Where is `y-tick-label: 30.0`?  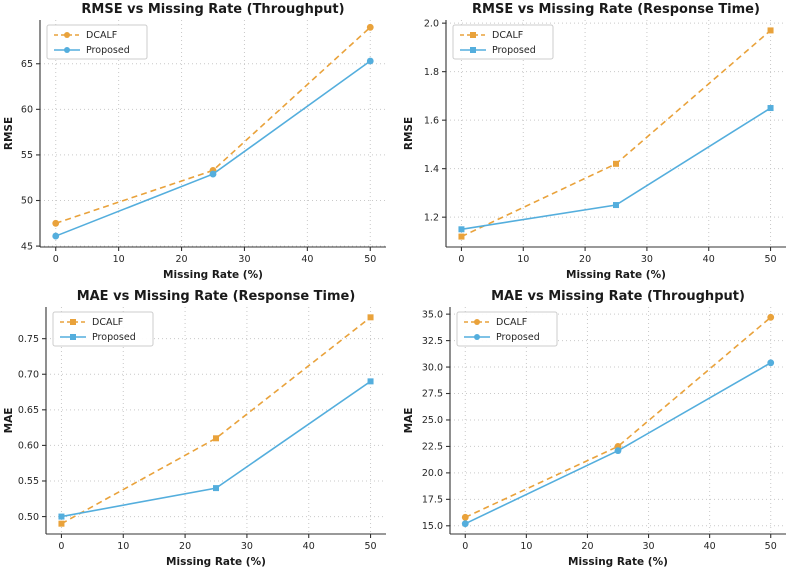 y-tick-label: 30.0 is located at coordinates (432, 367).